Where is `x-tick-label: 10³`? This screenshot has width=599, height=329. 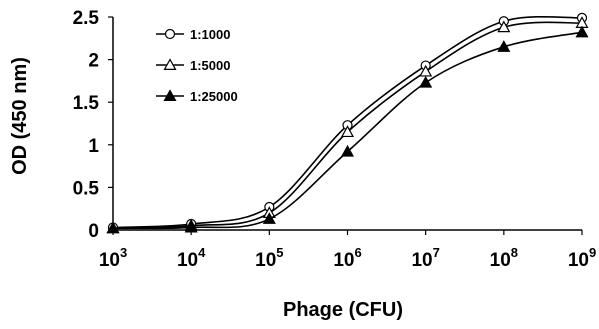 x-tick-label: 10³ is located at coordinates (113, 258).